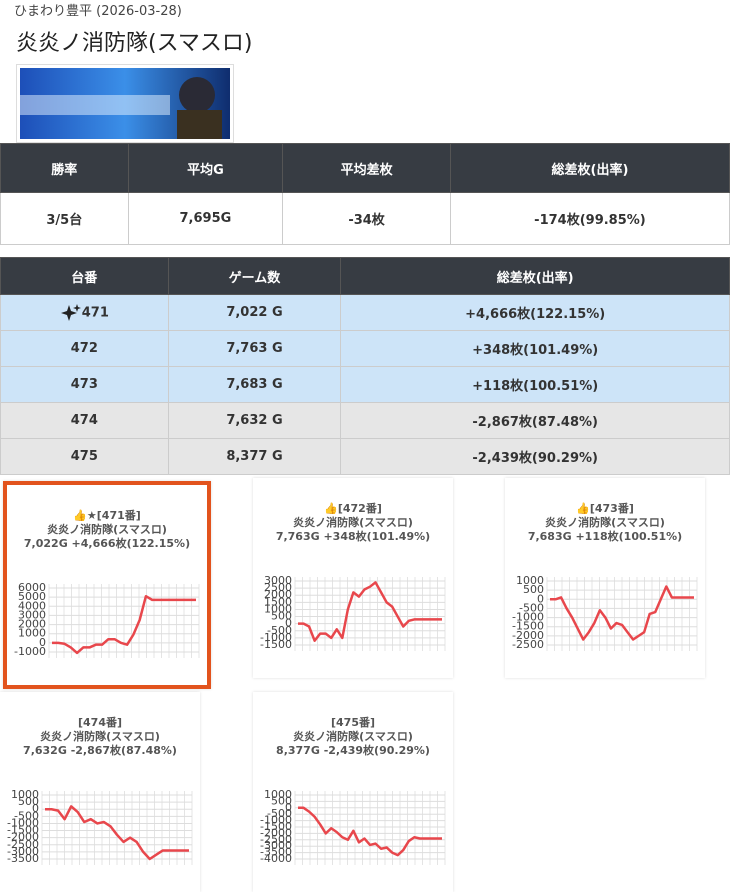 The width and height of the screenshot is (730, 892). I want to click on chart-caption: [475番] 炎炎ノ消防隊(スマスロ) 8,377G -2,439枚(90.29%), so click(353, 737).